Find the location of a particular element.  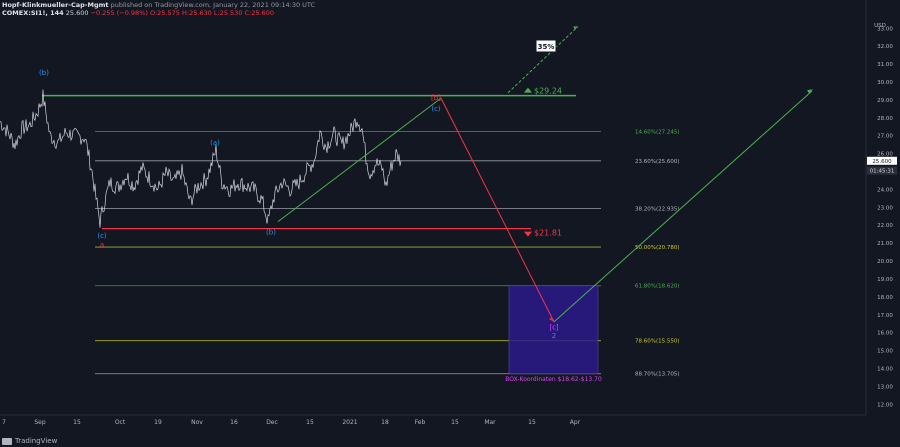

last-price: 25.600 is located at coordinates (77, 13).